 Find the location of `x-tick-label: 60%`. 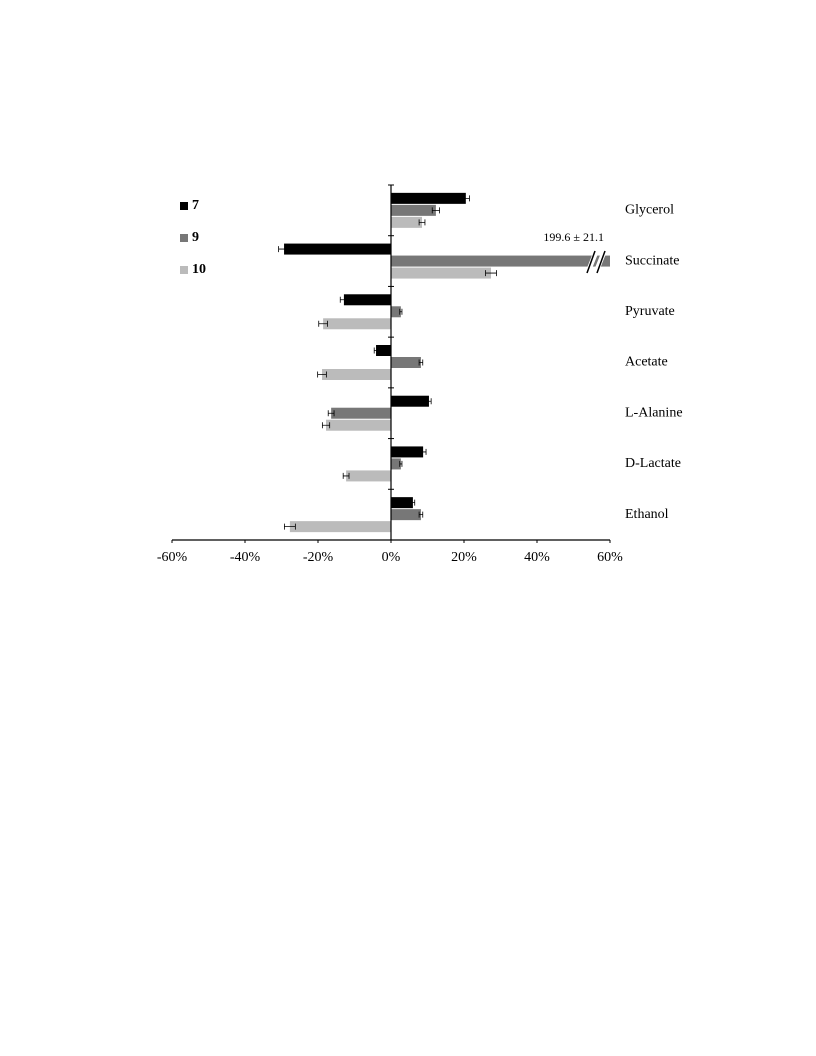

x-tick-label: 60% is located at coordinates (610, 557).